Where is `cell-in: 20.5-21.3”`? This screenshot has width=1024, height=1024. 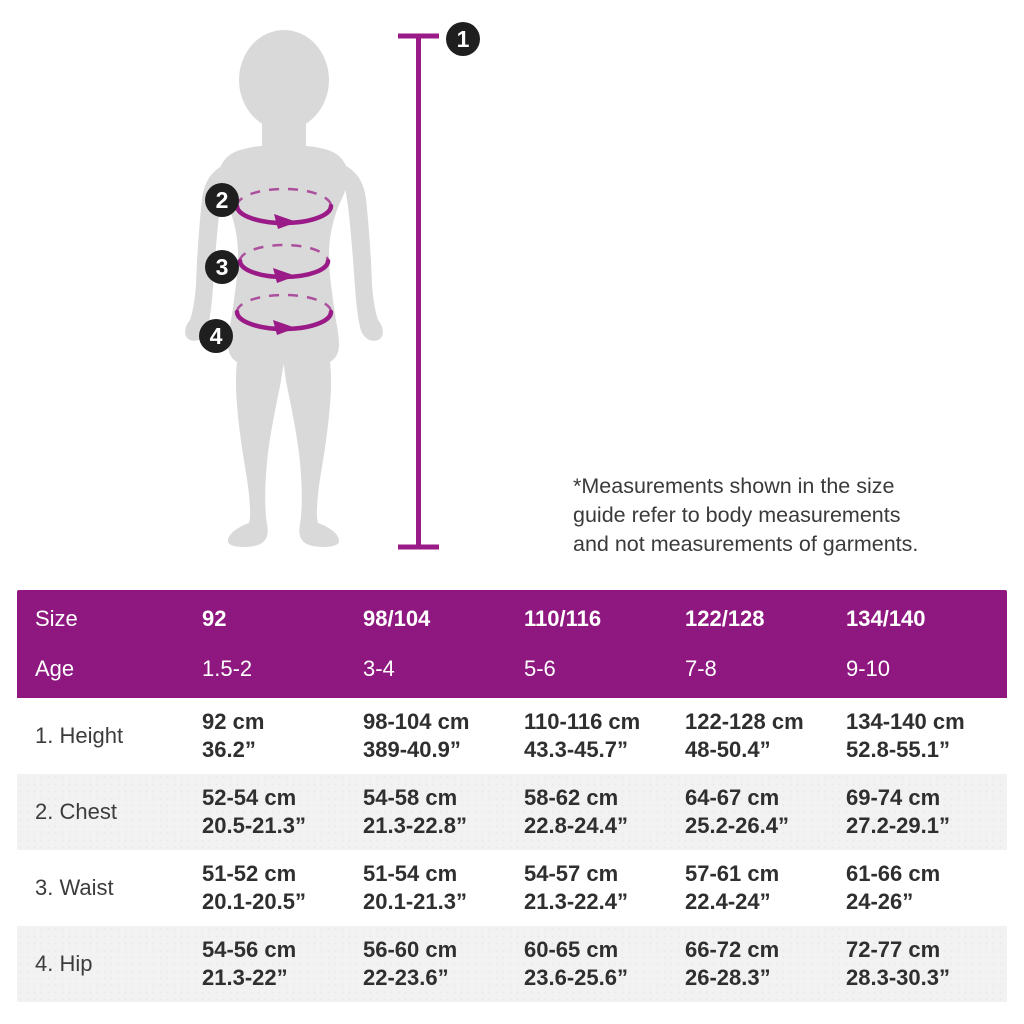 cell-in: 20.5-21.3” is located at coordinates (254, 825).